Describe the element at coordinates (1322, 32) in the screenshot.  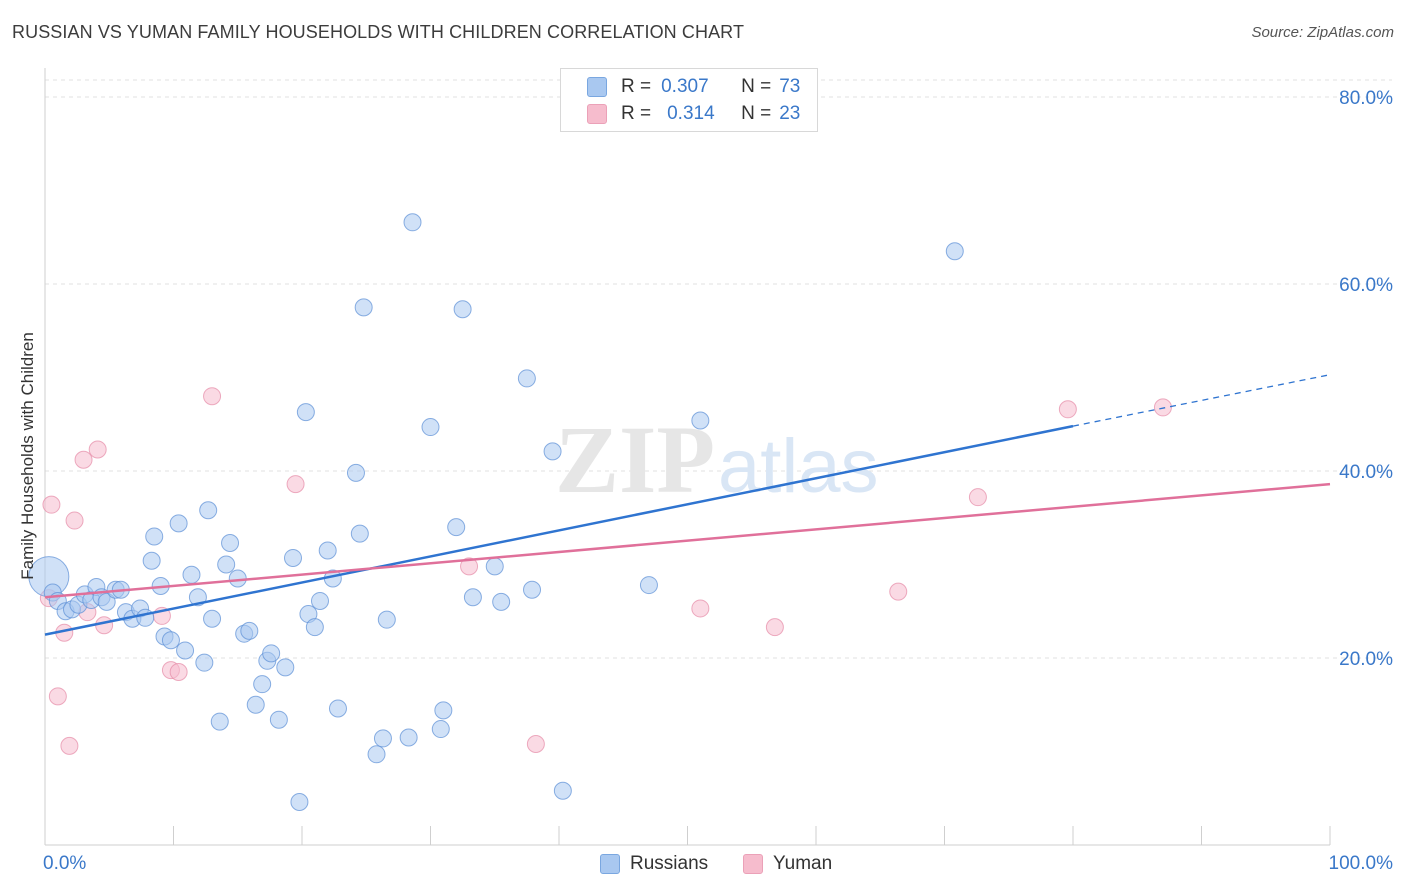
I see `source-label: Source: ZipAtlas.com` at that location.